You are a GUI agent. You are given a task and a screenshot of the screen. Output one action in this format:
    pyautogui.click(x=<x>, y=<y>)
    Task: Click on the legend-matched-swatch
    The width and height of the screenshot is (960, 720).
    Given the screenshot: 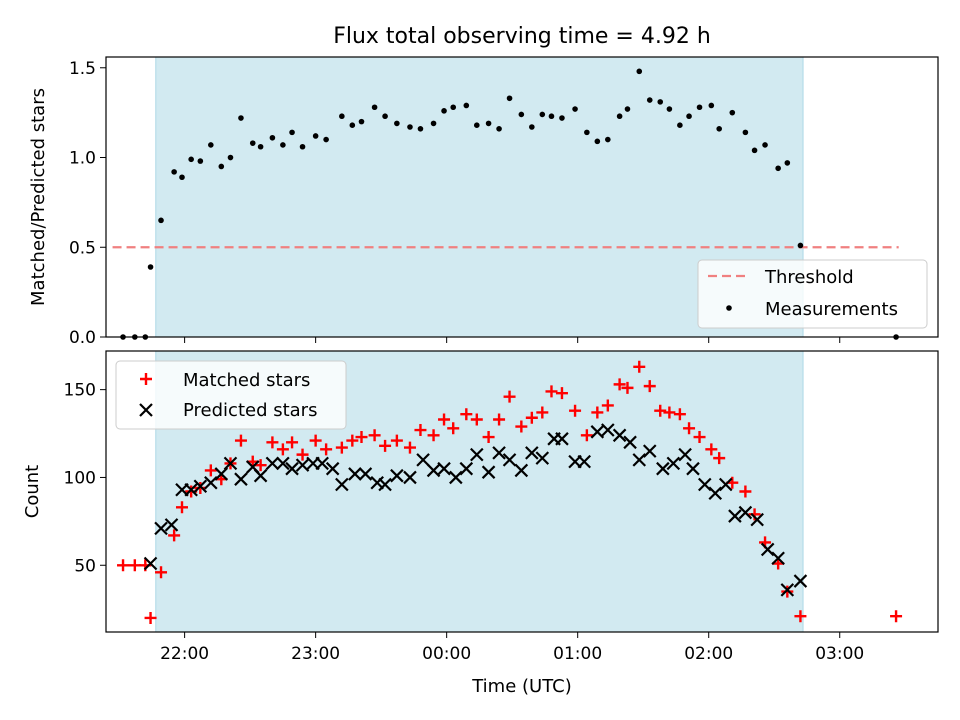 What is the action you would take?
    pyautogui.click(x=146, y=379)
    